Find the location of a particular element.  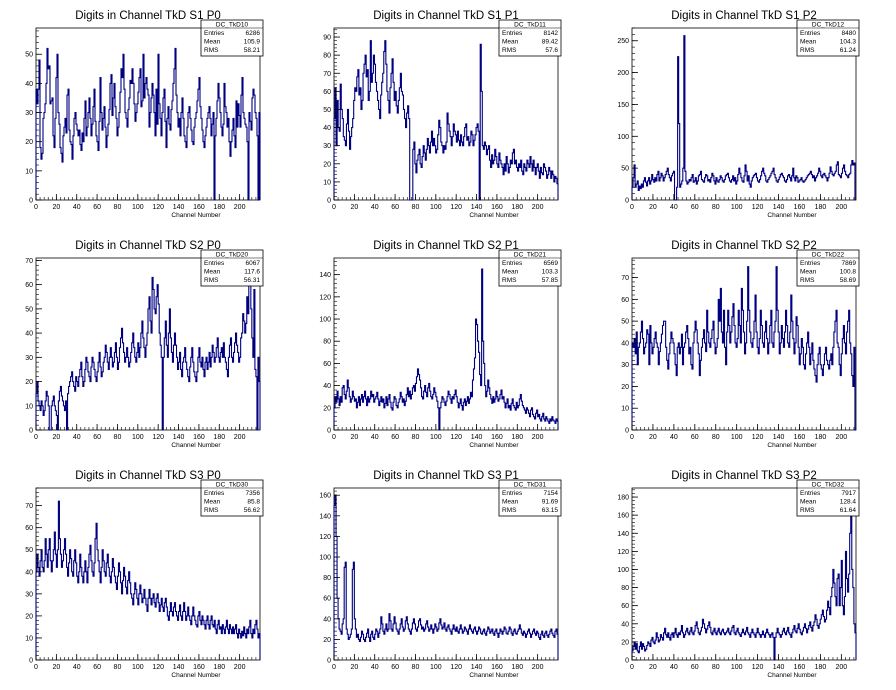

stats-entries-value: 6569 is located at coordinates (551, 263).